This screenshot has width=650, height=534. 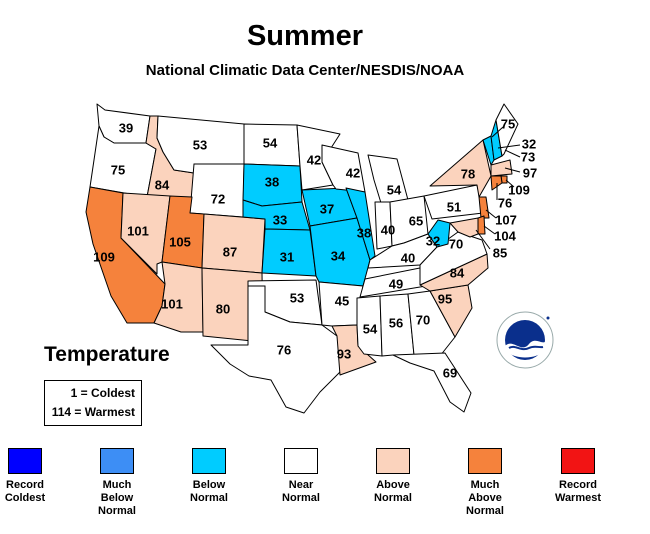 What do you see at coordinates (217, 190) in the screenshot?
I see `state-wy` at bounding box center [217, 190].